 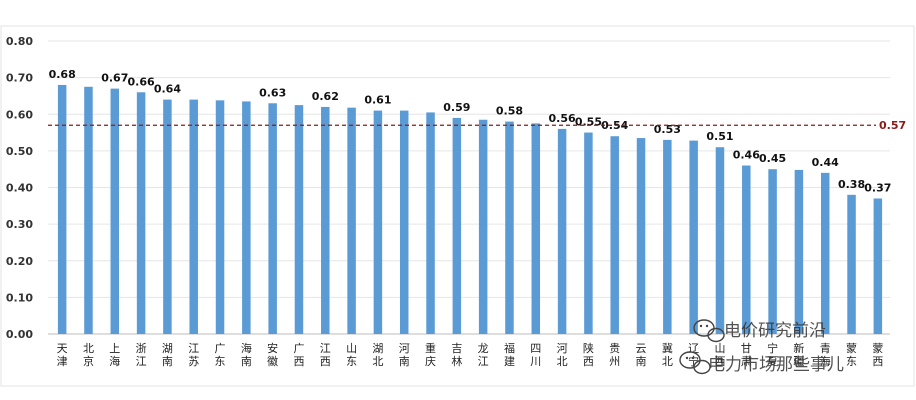 I want to click on x-tick-label: 北京, so click(x=88, y=355).